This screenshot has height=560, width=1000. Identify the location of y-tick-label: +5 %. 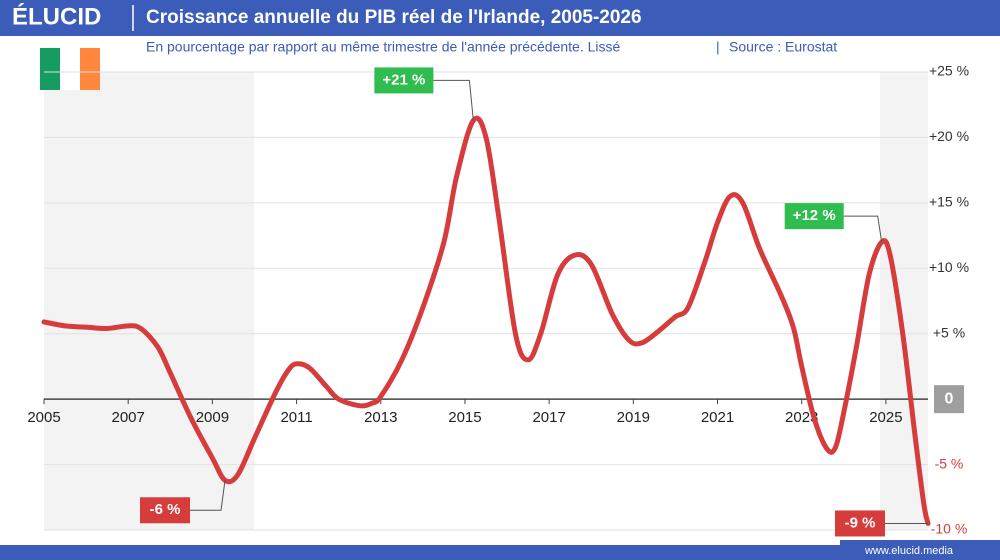
(949, 332).